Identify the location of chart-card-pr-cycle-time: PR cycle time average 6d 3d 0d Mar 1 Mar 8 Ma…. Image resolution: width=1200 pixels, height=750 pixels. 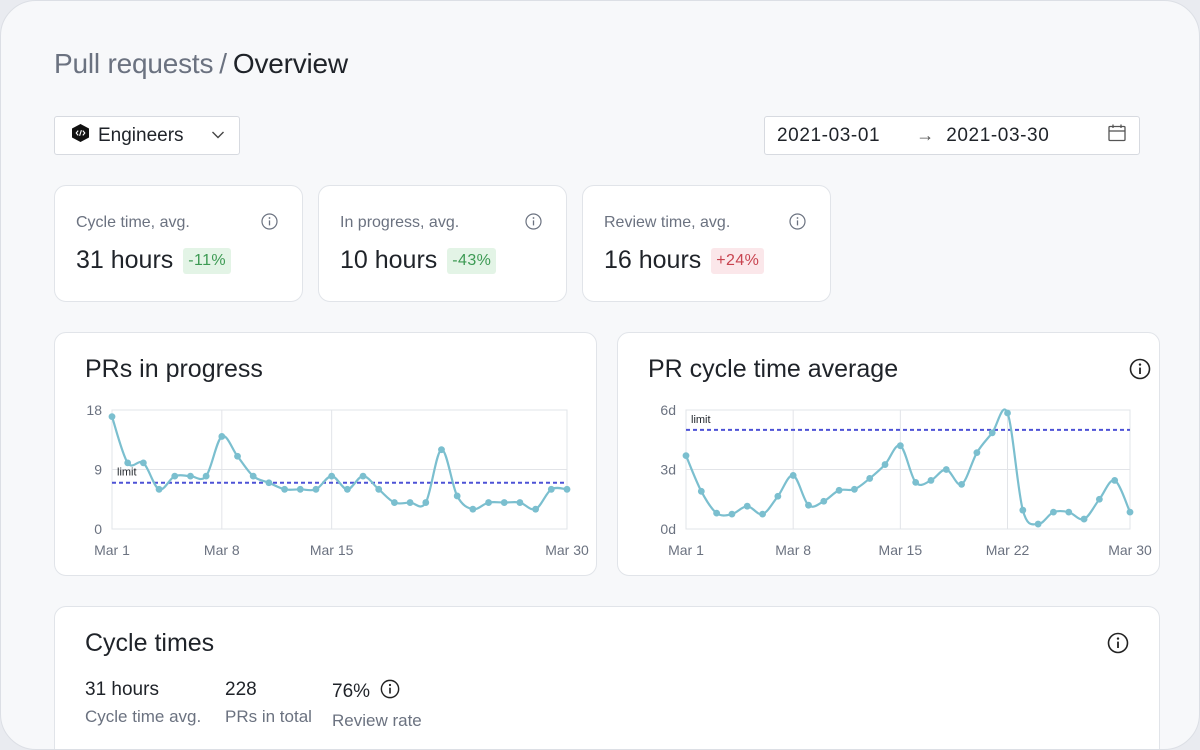
(888, 454).